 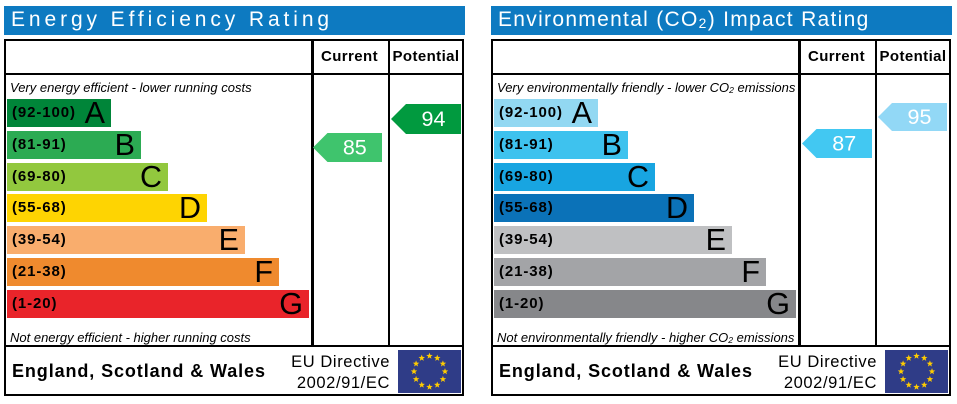 What do you see at coordinates (434, 119) in the screenshot?
I see `svg-text: 94` at bounding box center [434, 119].